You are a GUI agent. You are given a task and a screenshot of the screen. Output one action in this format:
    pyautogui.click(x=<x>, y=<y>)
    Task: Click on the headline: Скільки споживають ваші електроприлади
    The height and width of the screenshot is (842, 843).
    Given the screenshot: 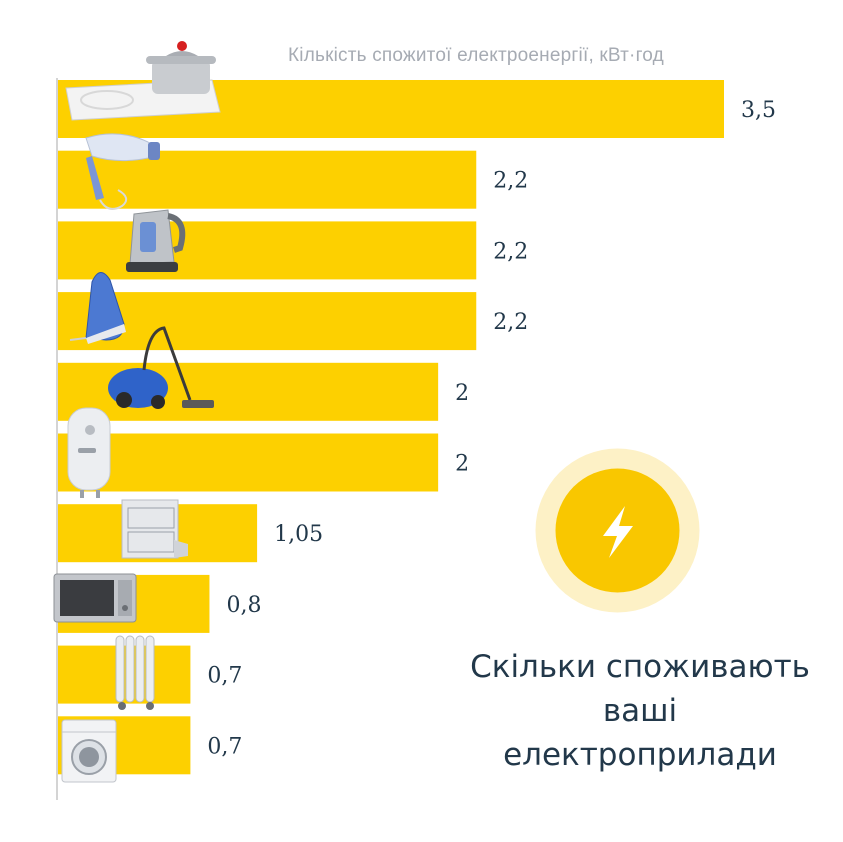 What is the action you would take?
    pyautogui.click(x=640, y=711)
    